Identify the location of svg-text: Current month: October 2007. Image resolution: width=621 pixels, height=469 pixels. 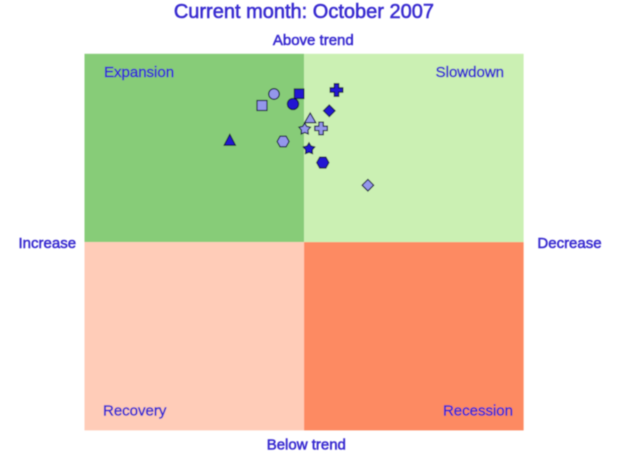
(304, 12).